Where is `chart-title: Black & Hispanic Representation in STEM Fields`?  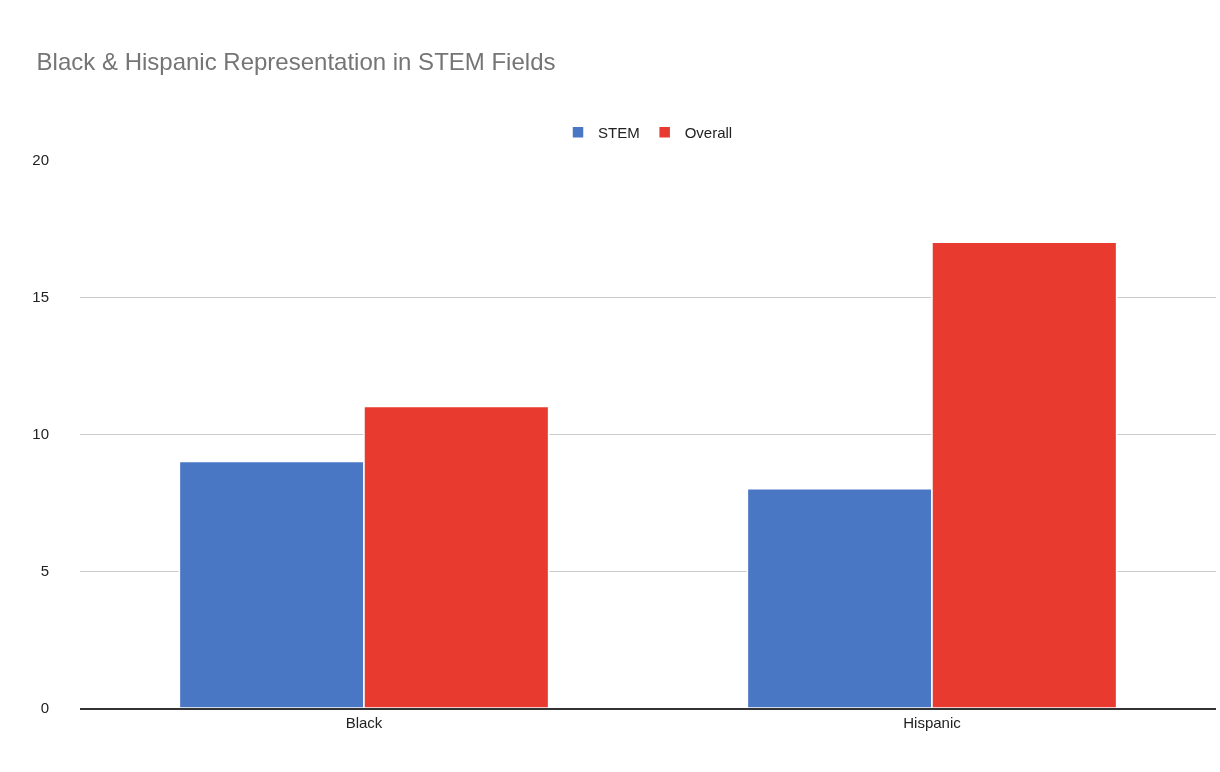 chart-title: Black & Hispanic Representation in STEM Fields is located at coordinates (296, 62).